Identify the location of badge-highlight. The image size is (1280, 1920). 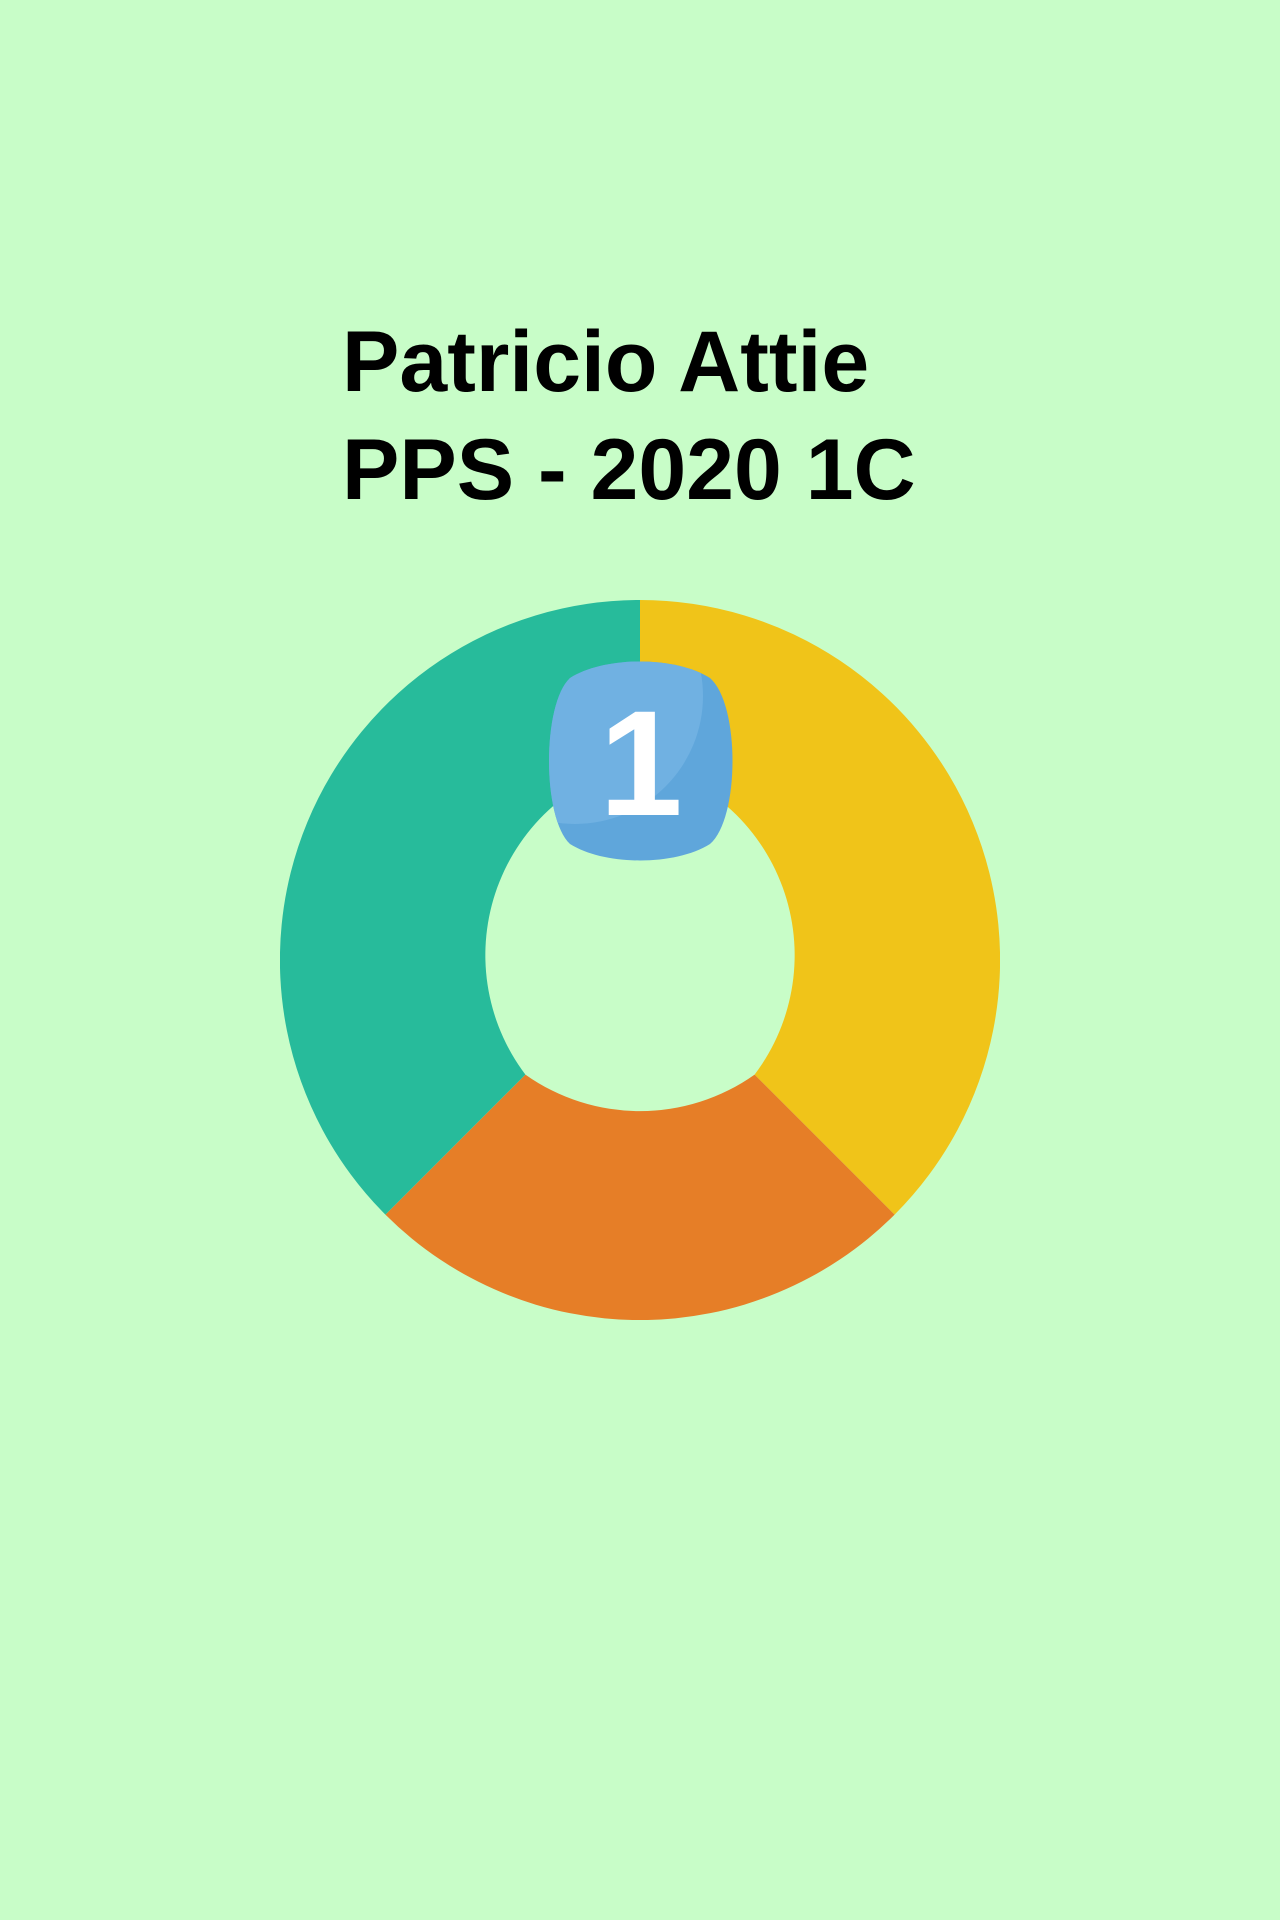
(626, 742).